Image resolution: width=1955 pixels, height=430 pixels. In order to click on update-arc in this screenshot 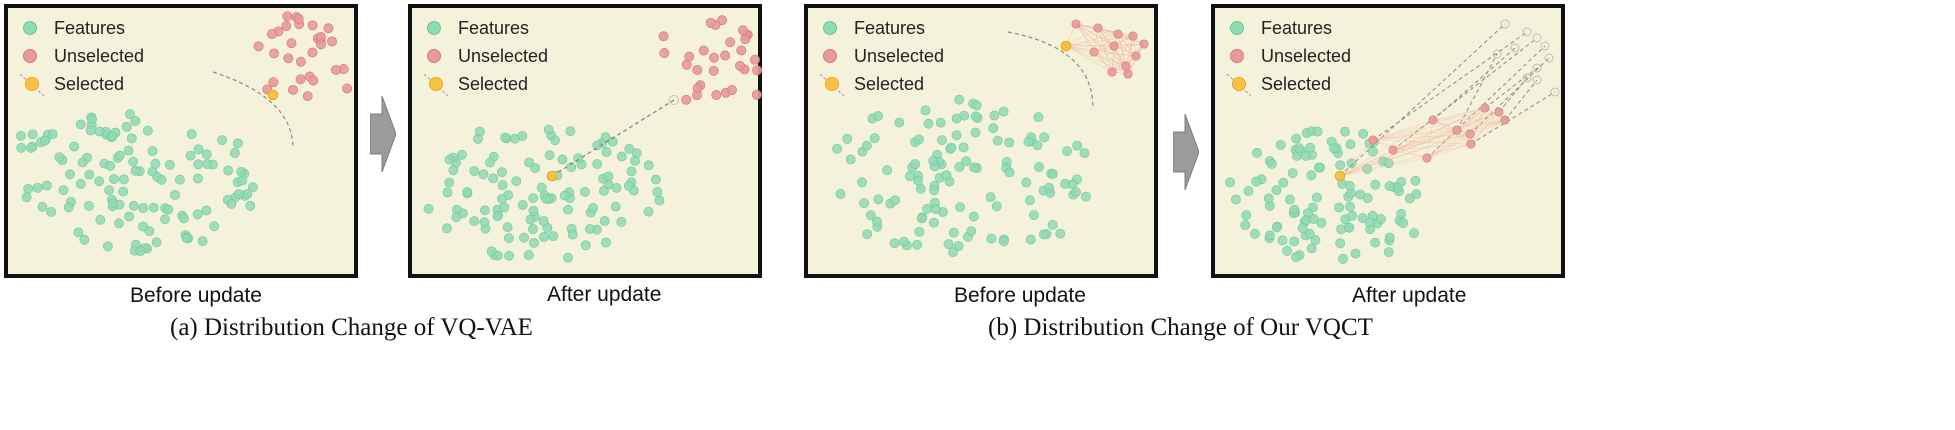, I will do `click(253, 110)`.